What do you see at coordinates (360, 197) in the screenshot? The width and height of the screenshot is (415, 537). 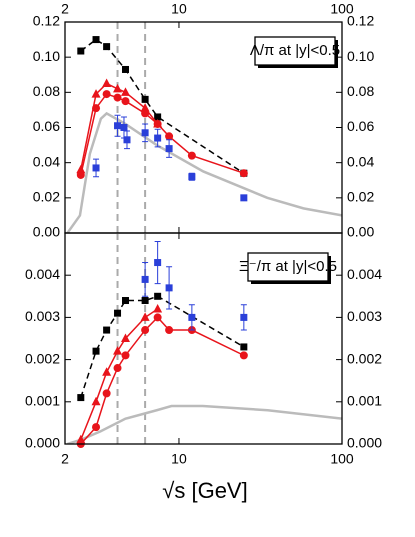 I see `y-tick-label: 0.02` at bounding box center [360, 197].